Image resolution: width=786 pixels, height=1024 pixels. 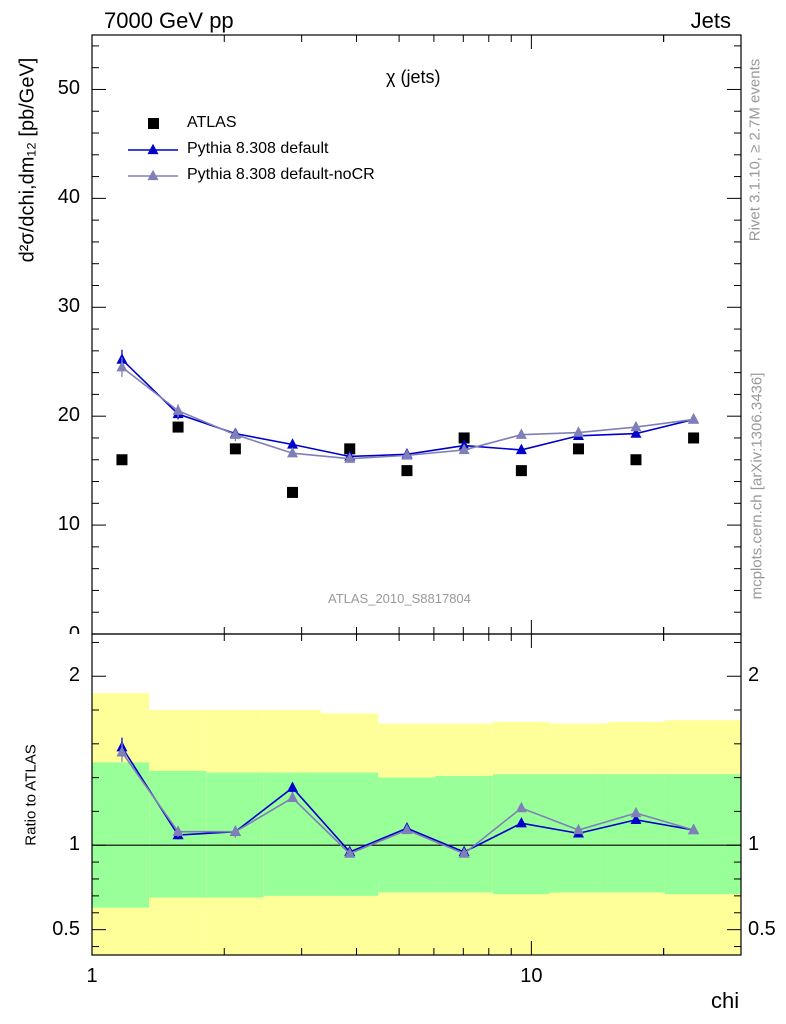 I want to click on ratio-tick-label-left-0.5: 0.5, so click(x=66, y=928).